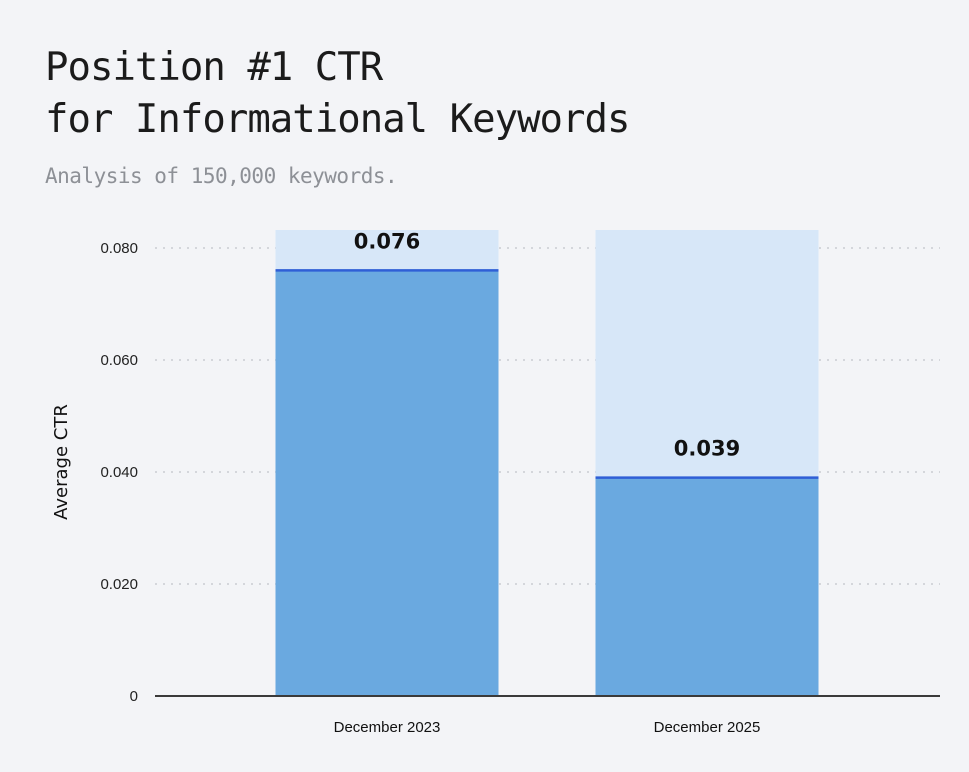  I want to click on x-tick-label: December 2023, so click(387, 727).